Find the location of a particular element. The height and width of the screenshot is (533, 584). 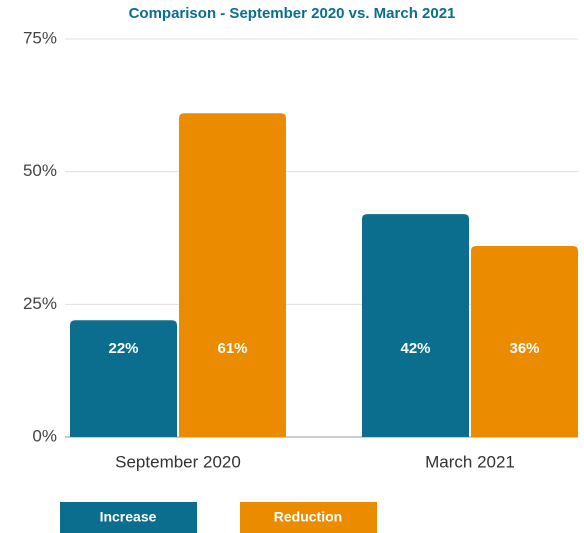

value-label: 36% is located at coordinates (524, 348).